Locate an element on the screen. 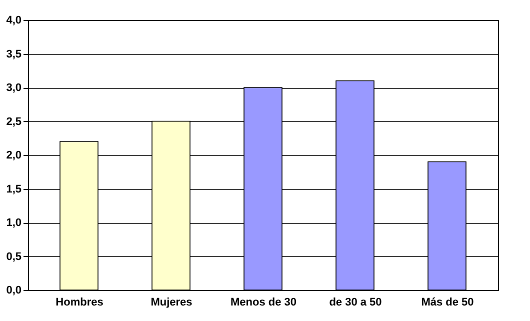  y-tick-label: 3,5 is located at coordinates (14, 54).